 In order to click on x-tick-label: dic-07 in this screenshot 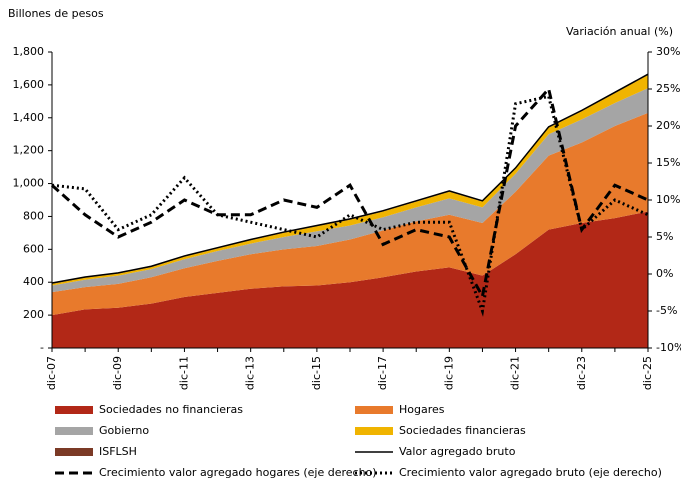, I will do `click(51, 373)`.